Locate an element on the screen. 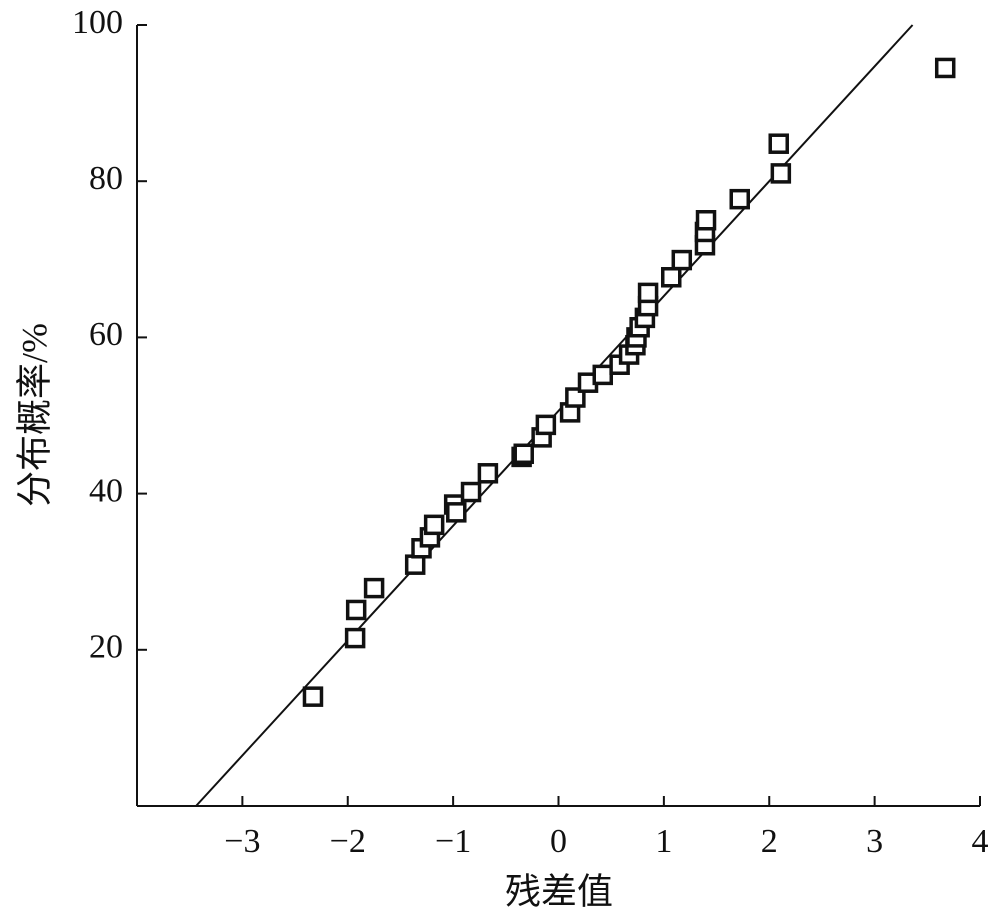 The width and height of the screenshot is (1000, 923). y-tick-label: 60 is located at coordinates (106, 334).